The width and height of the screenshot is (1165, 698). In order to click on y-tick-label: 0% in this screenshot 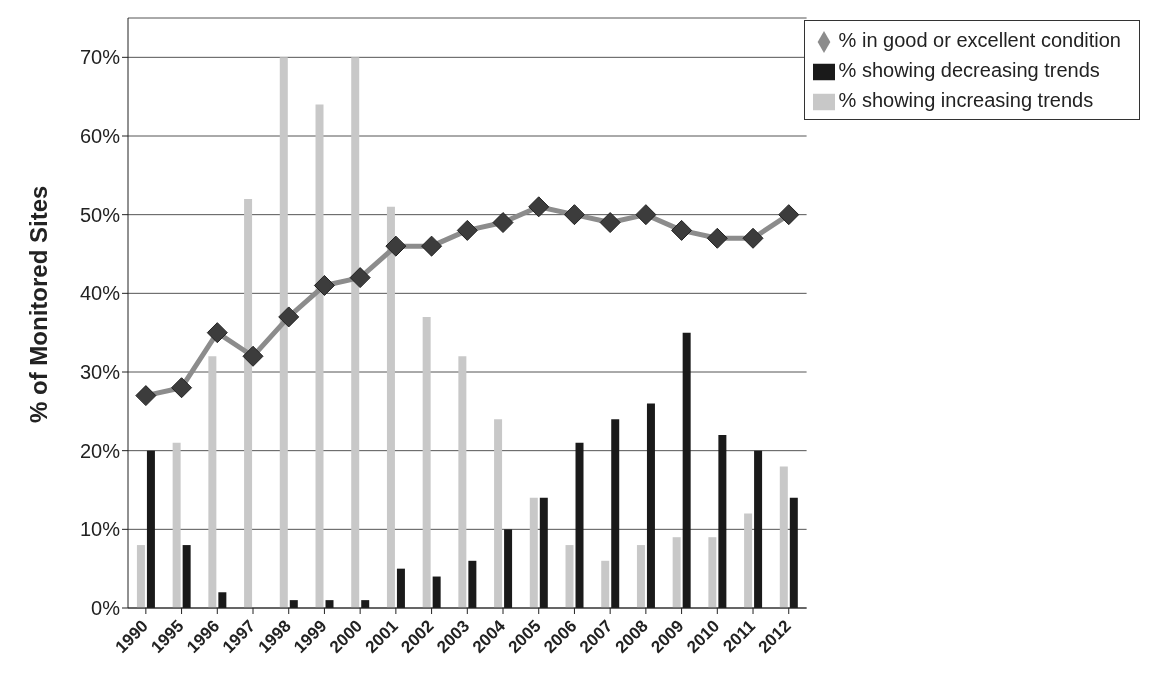, I will do `click(106, 608)`.